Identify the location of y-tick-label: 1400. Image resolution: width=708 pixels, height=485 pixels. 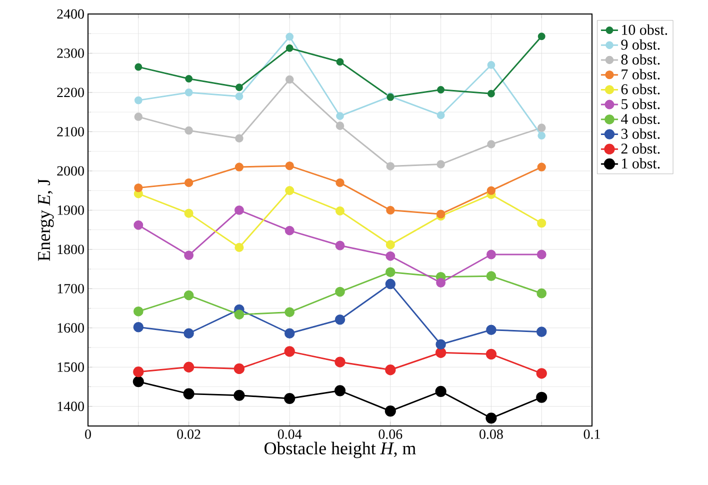
(71, 407).